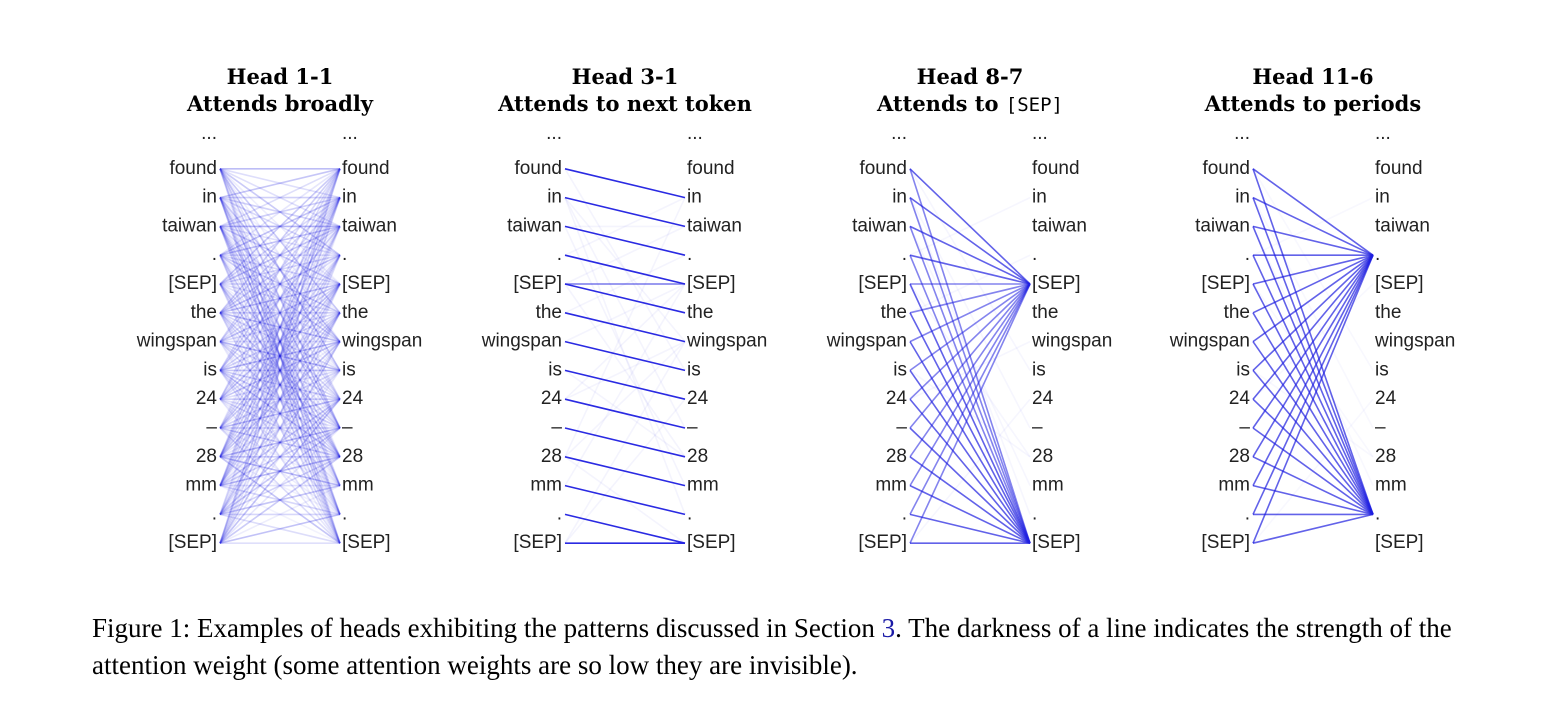 The width and height of the screenshot is (1552, 708). I want to click on token-left: 28, so click(1239, 456).